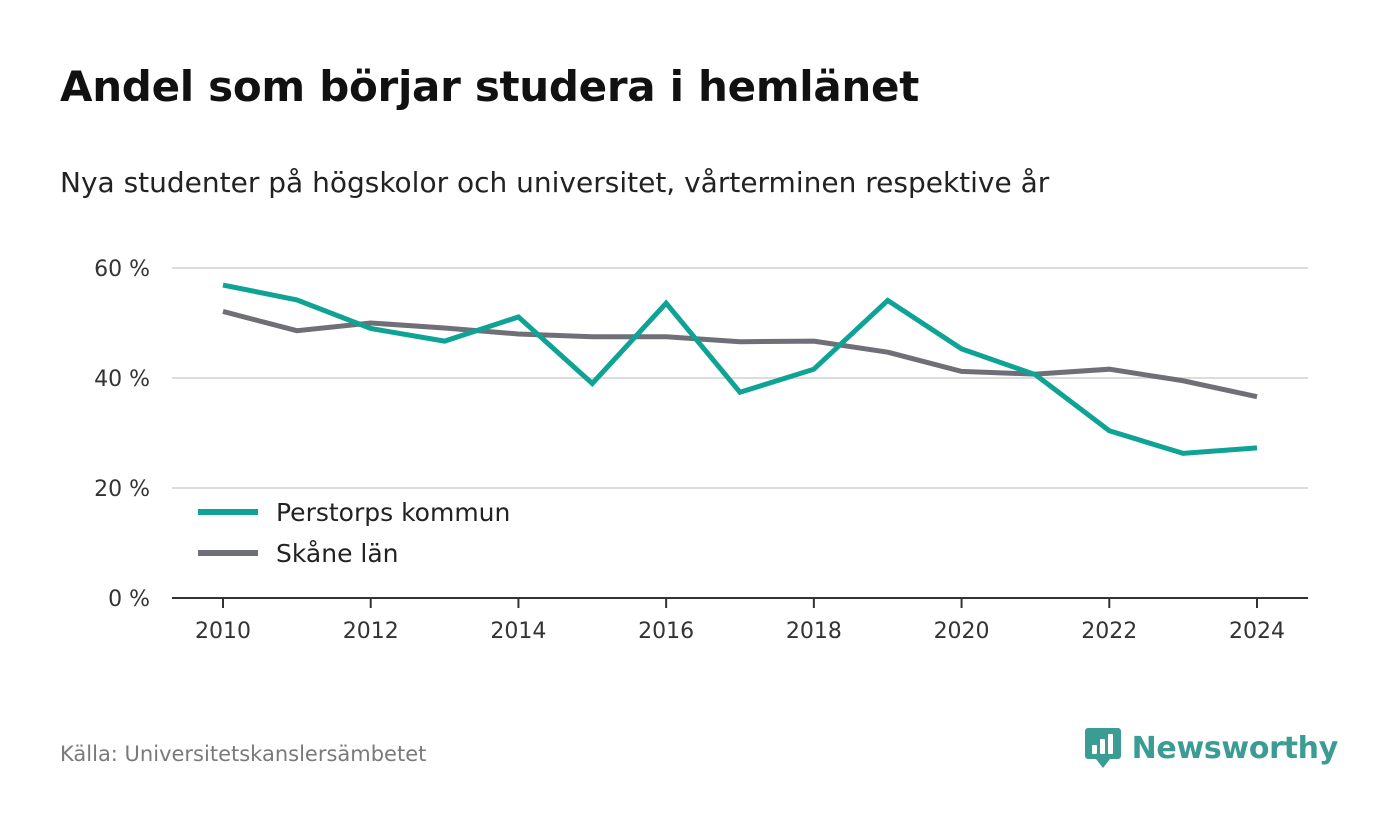 The image size is (1400, 831). What do you see at coordinates (1235, 748) in the screenshot?
I see `brand-name: Newsworthy` at bounding box center [1235, 748].